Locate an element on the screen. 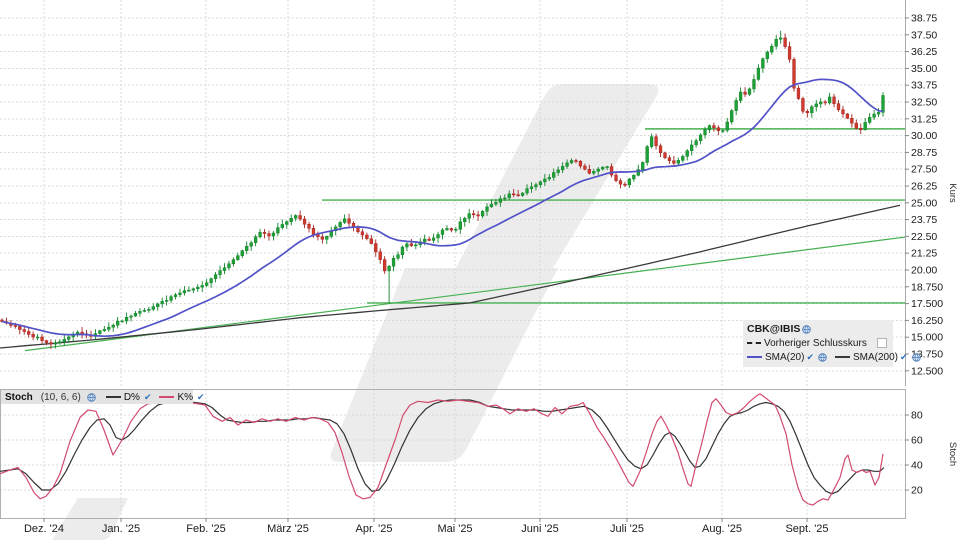 The width and height of the screenshot is (960, 540). stoch-header: Stoch (10, 6, 6) D% ✔ K% ✔ is located at coordinates (103, 397).